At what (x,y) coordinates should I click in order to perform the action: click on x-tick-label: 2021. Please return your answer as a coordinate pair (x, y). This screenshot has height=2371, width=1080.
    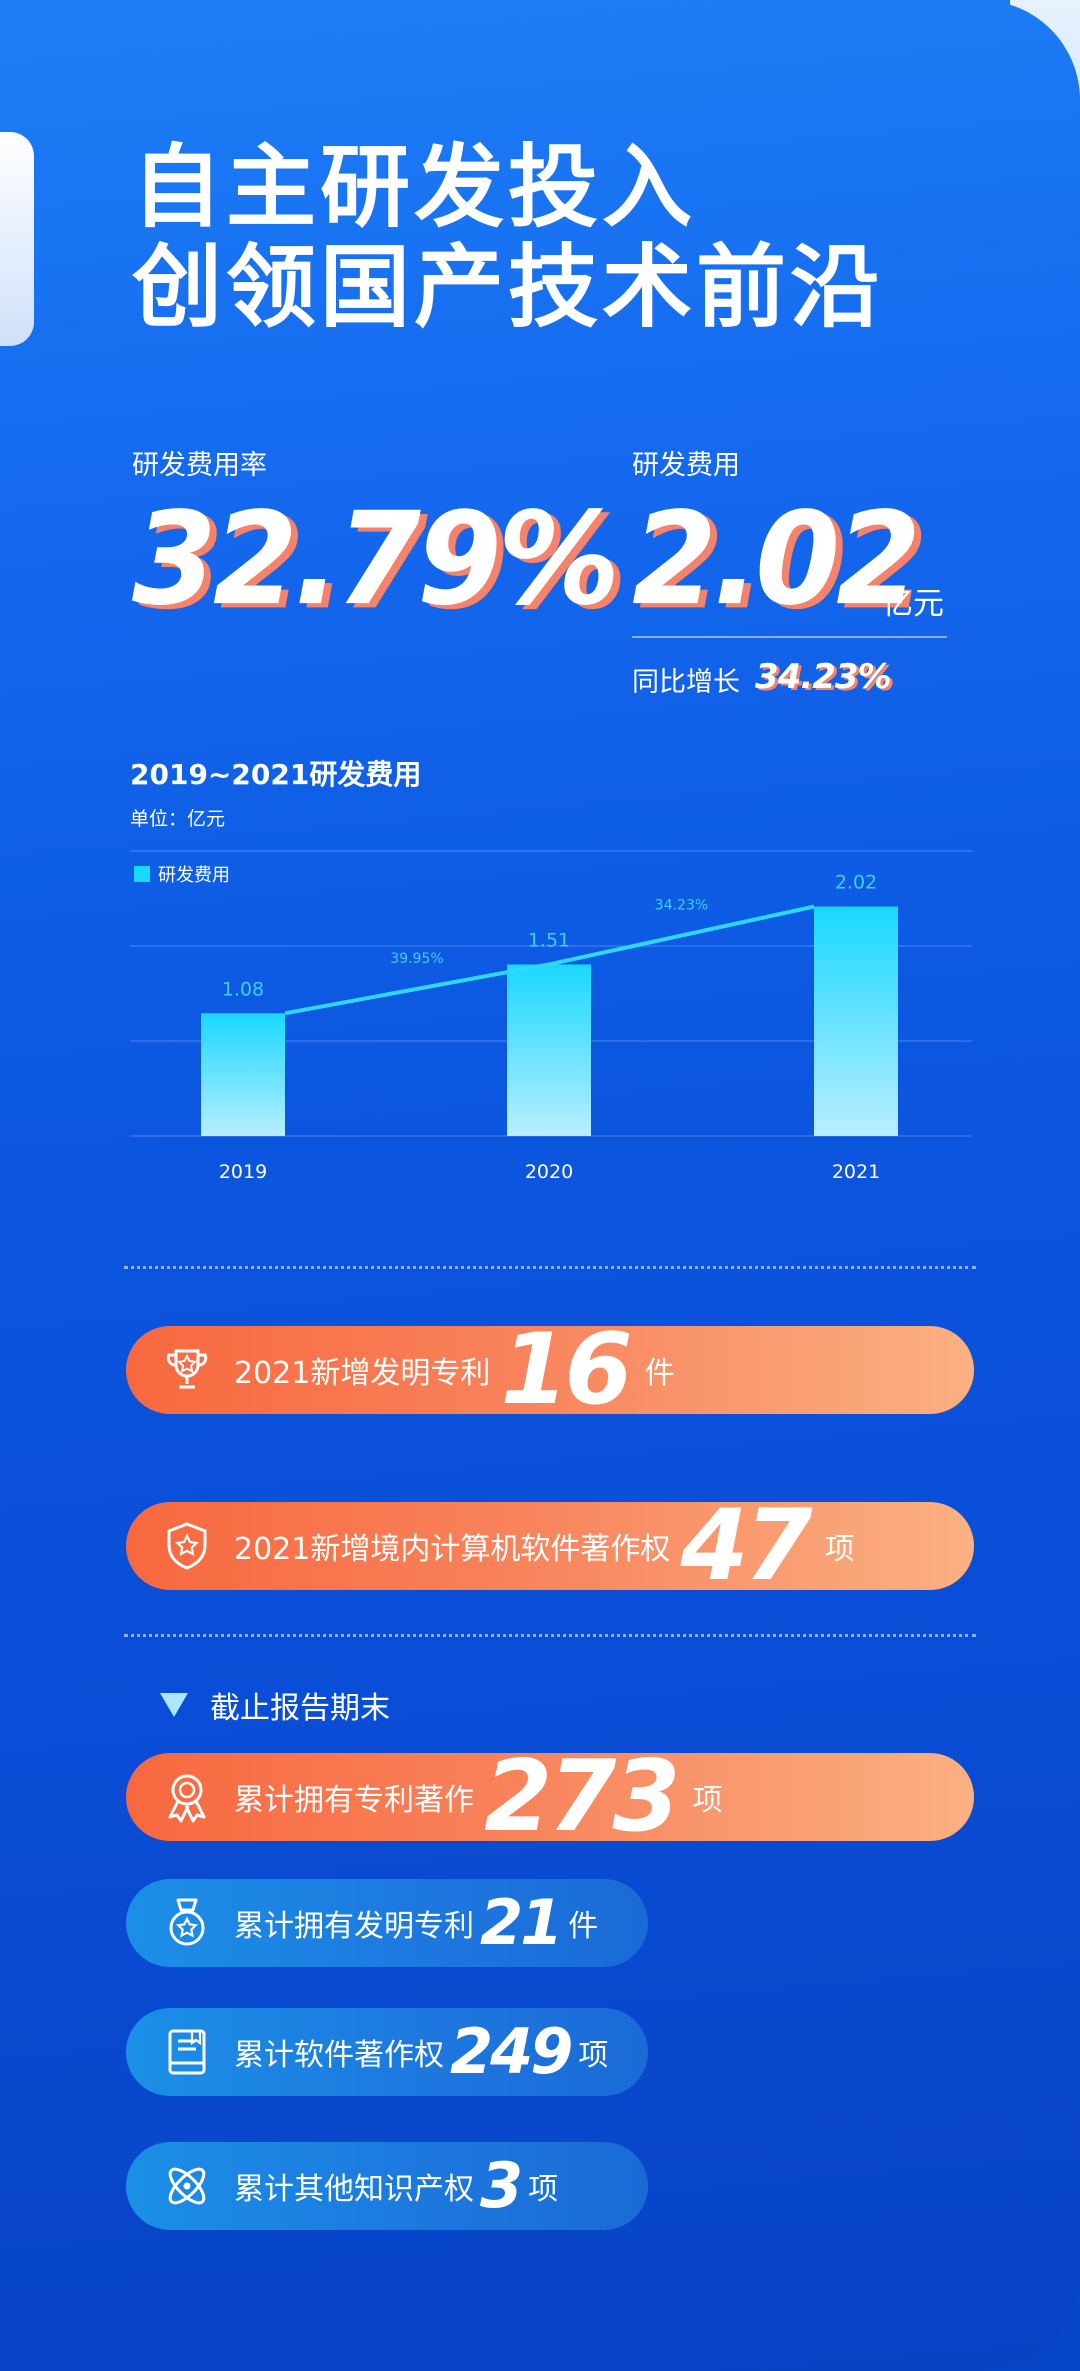
    Looking at the image, I should click on (856, 1172).